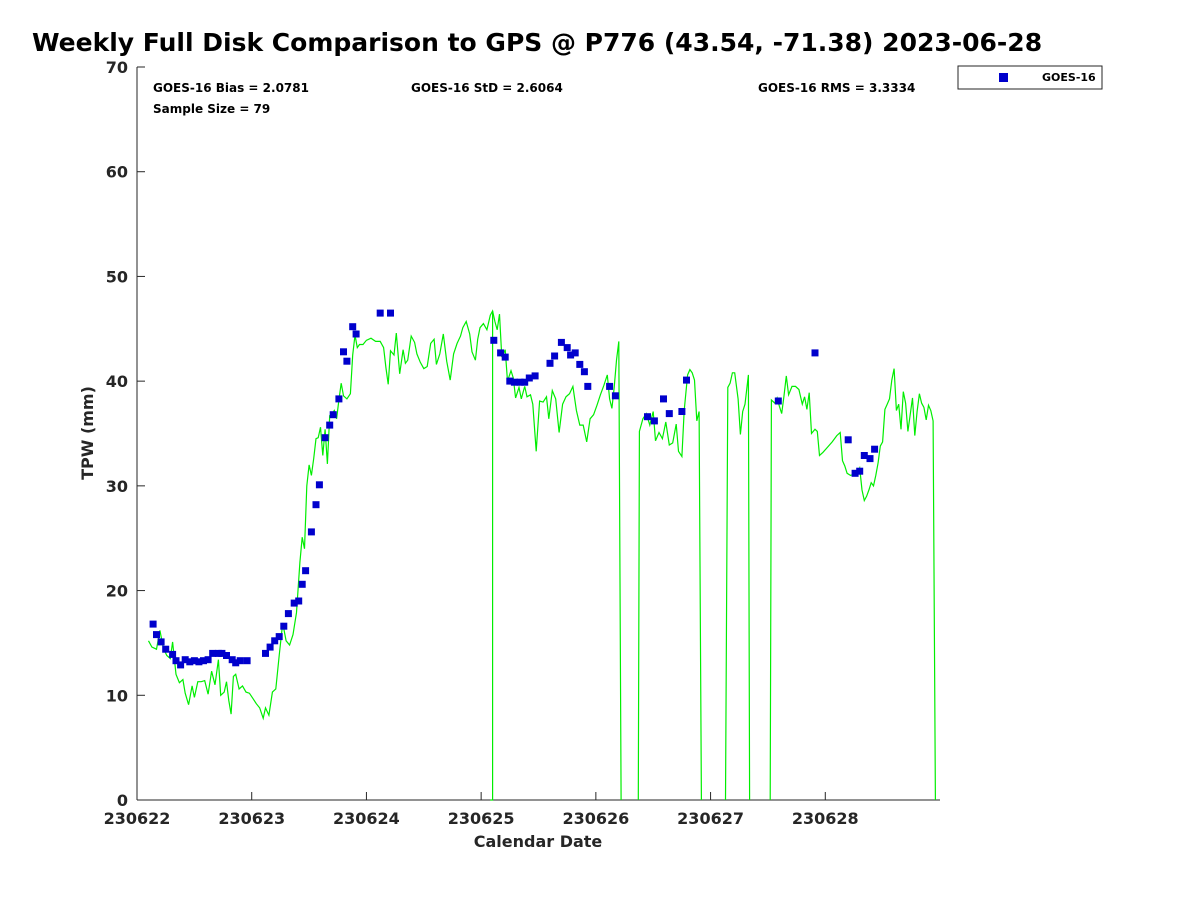 The width and height of the screenshot is (1200, 900). I want to click on y-axis-label: TPW (mm), so click(87, 433).